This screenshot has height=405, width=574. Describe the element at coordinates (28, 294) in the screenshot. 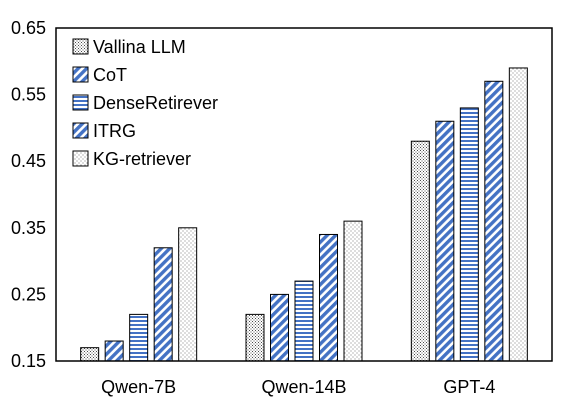

I see `y-tick-label: 0.25` at that location.